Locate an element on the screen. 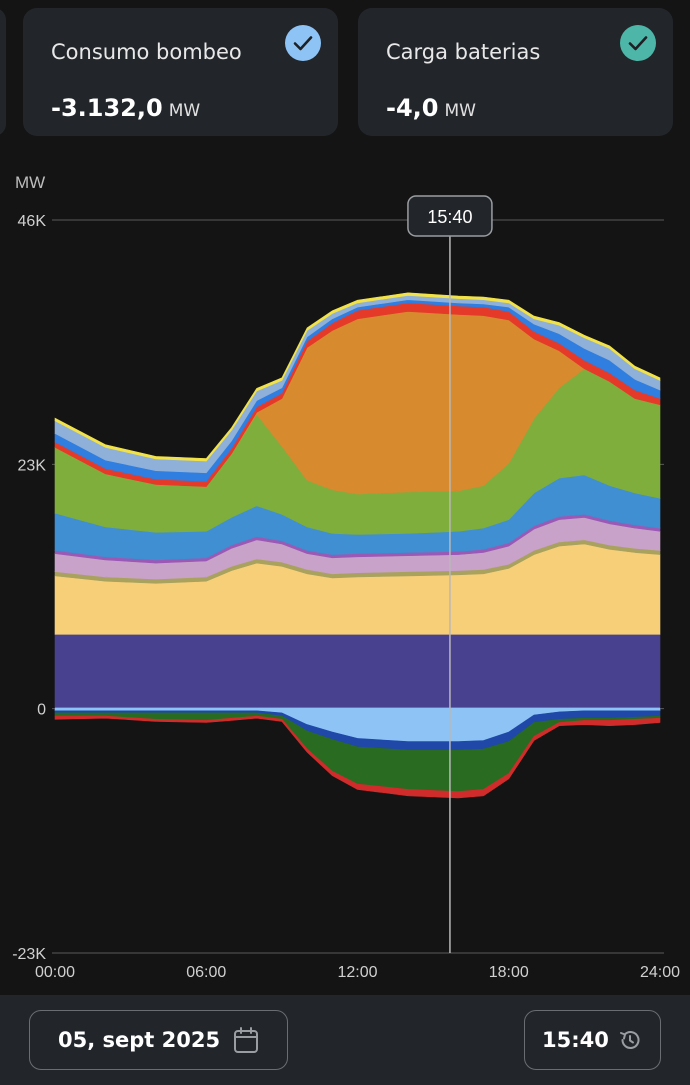  previous-card-edge is located at coordinates (3, 72).